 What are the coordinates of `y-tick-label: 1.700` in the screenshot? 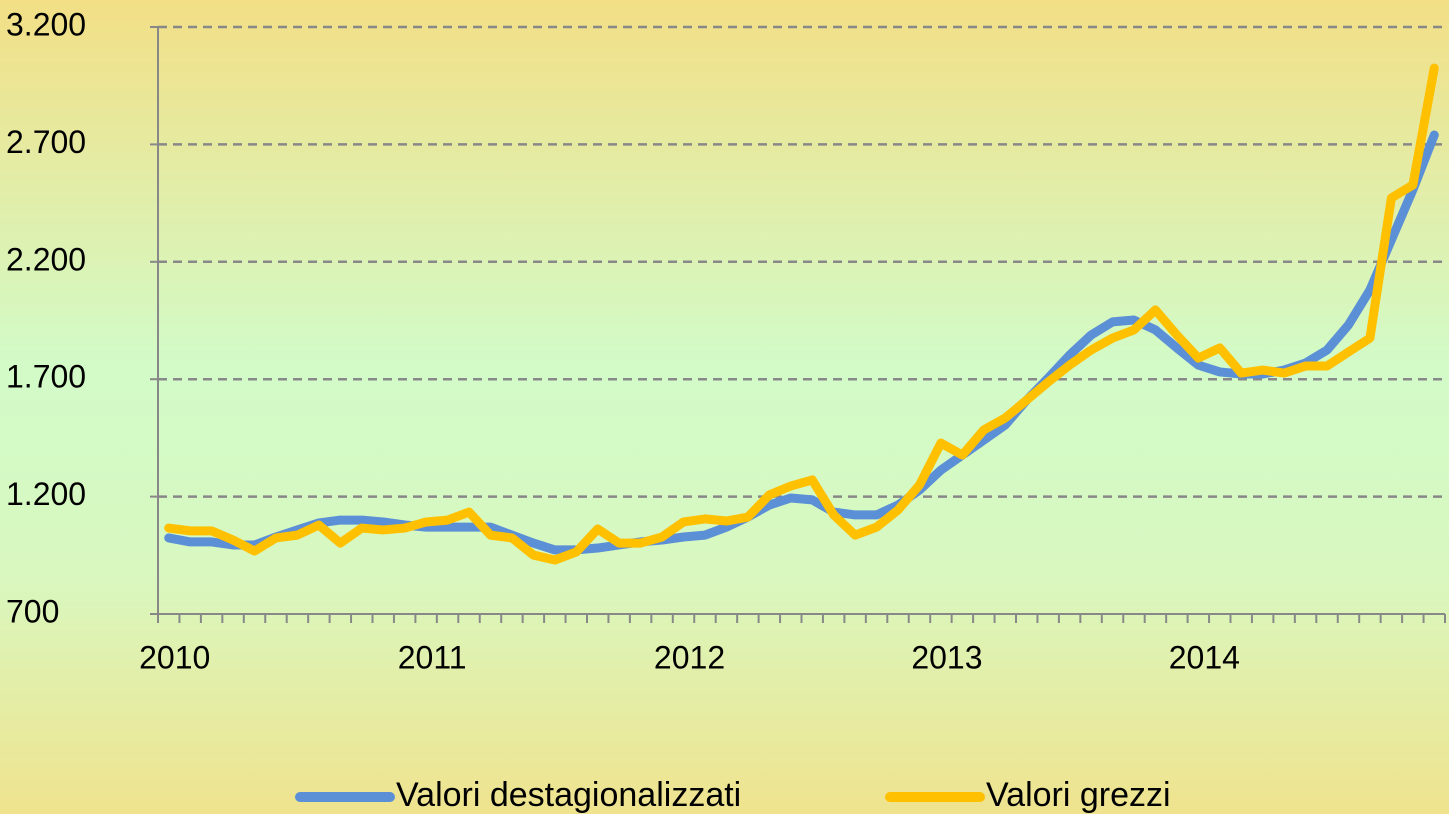 It's located at (46, 377).